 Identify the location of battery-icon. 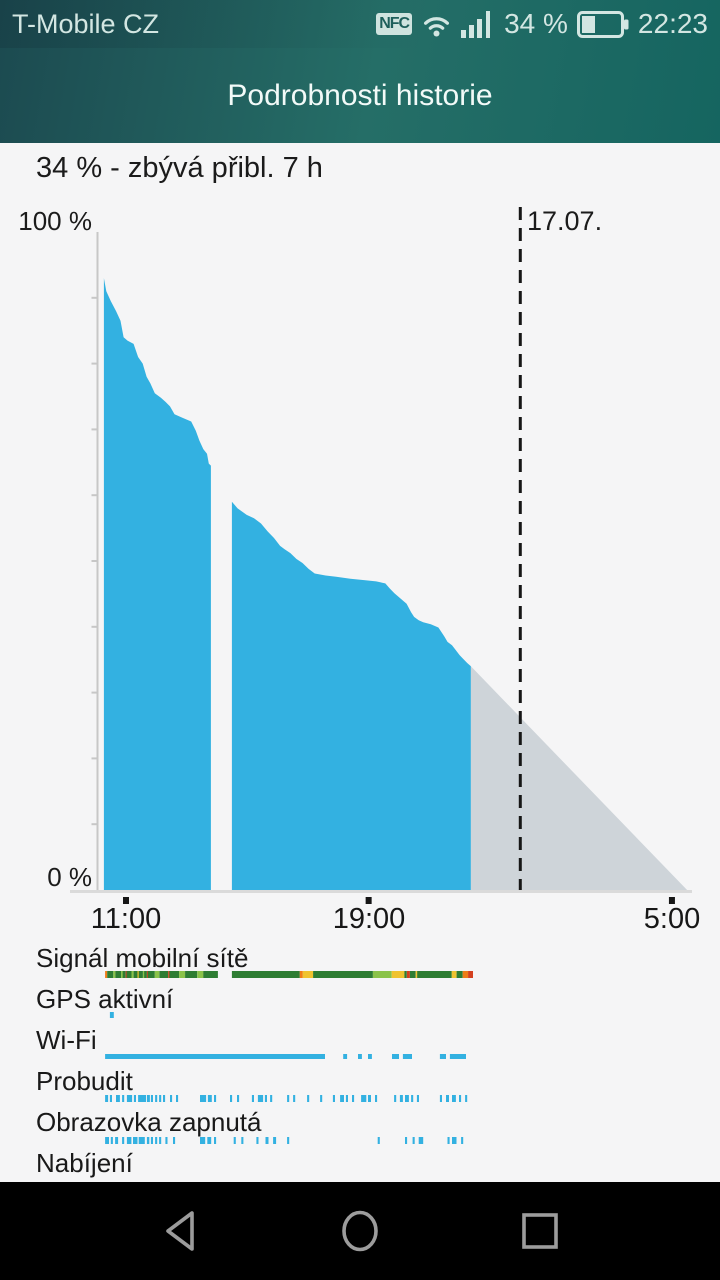
(602, 24).